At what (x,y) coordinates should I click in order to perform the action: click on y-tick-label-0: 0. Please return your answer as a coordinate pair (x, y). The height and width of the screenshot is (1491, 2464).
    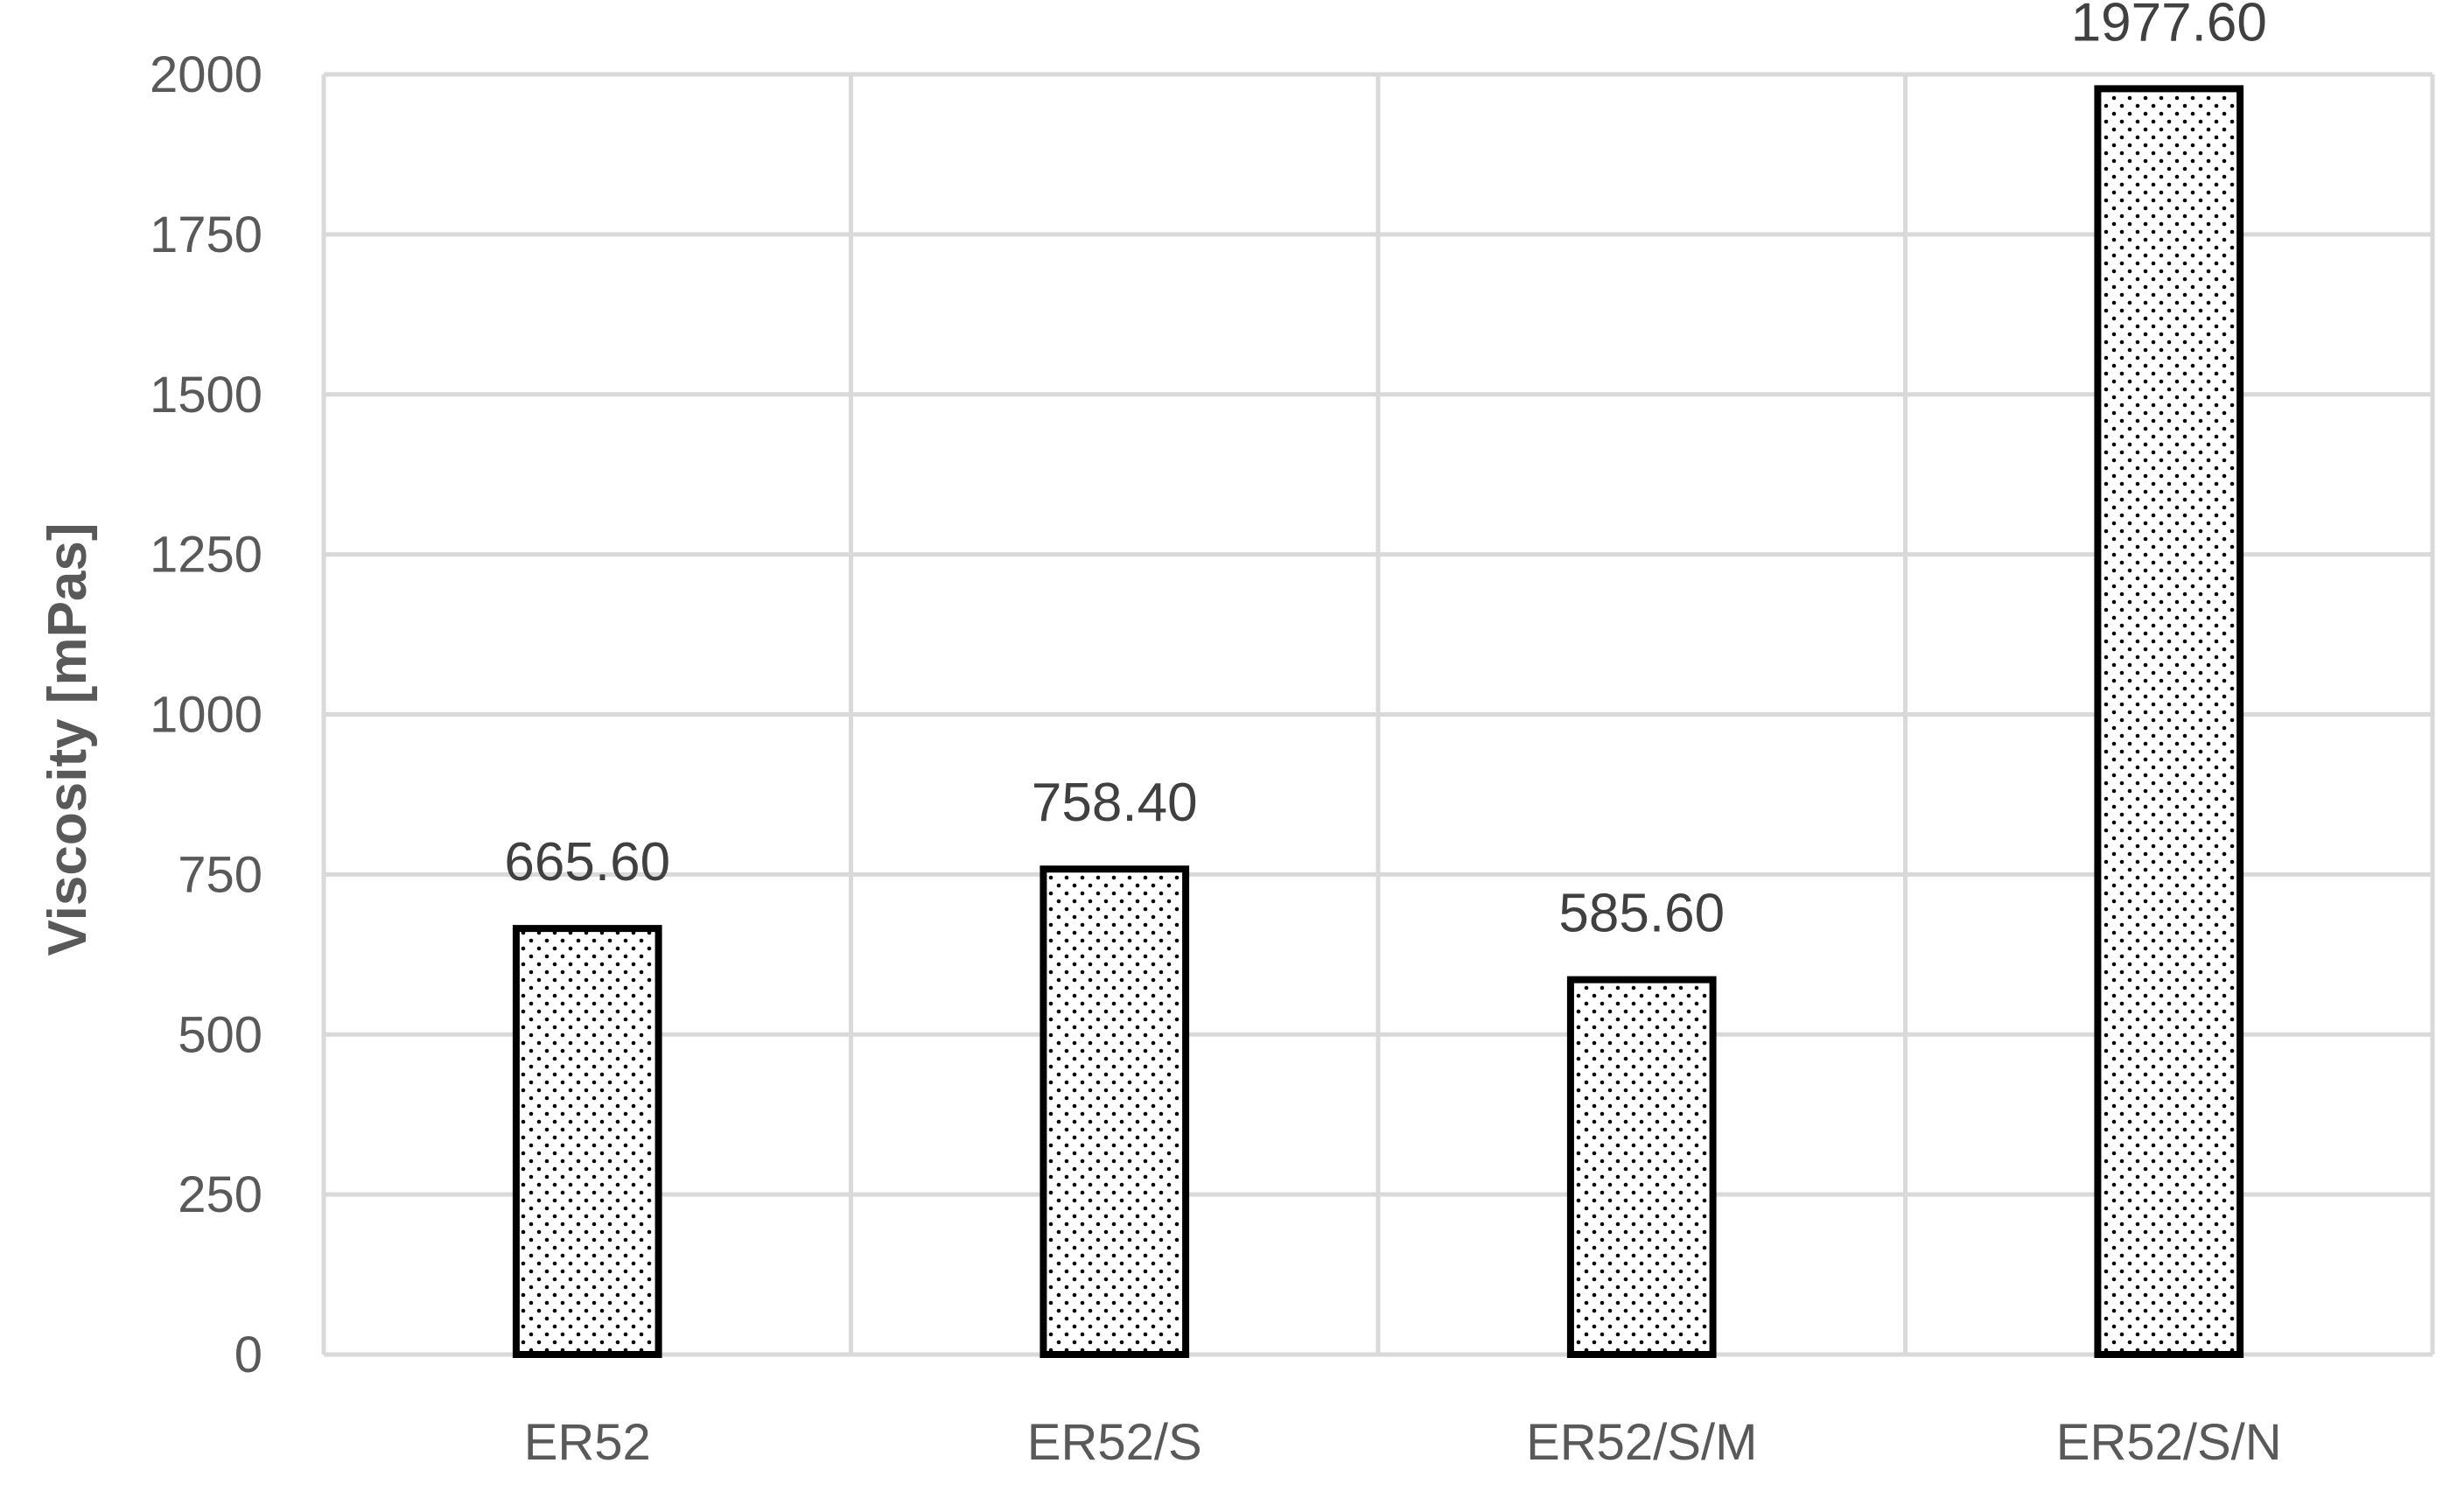
    Looking at the image, I should click on (248, 1354).